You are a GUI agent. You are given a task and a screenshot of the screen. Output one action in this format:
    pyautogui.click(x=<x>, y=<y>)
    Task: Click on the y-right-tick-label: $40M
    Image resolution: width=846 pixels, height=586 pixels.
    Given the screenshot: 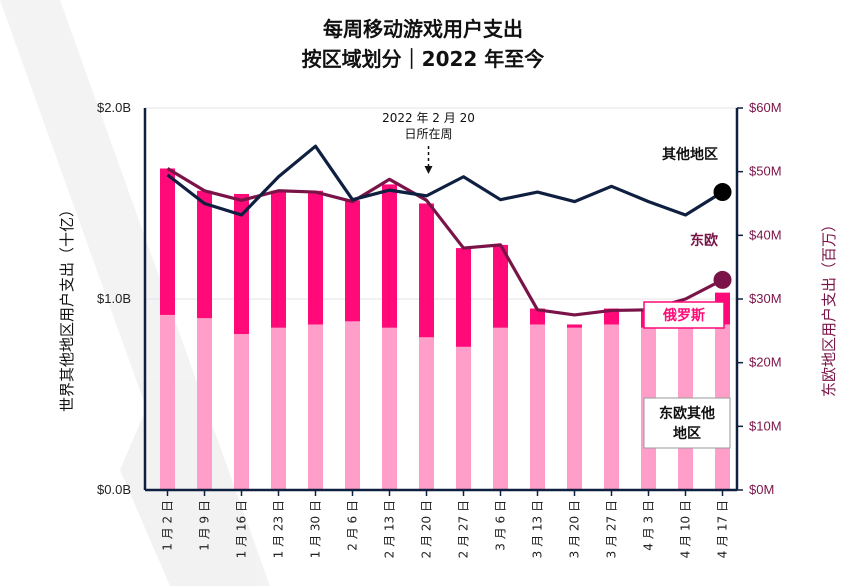 What is the action you would take?
    pyautogui.click(x=765, y=234)
    